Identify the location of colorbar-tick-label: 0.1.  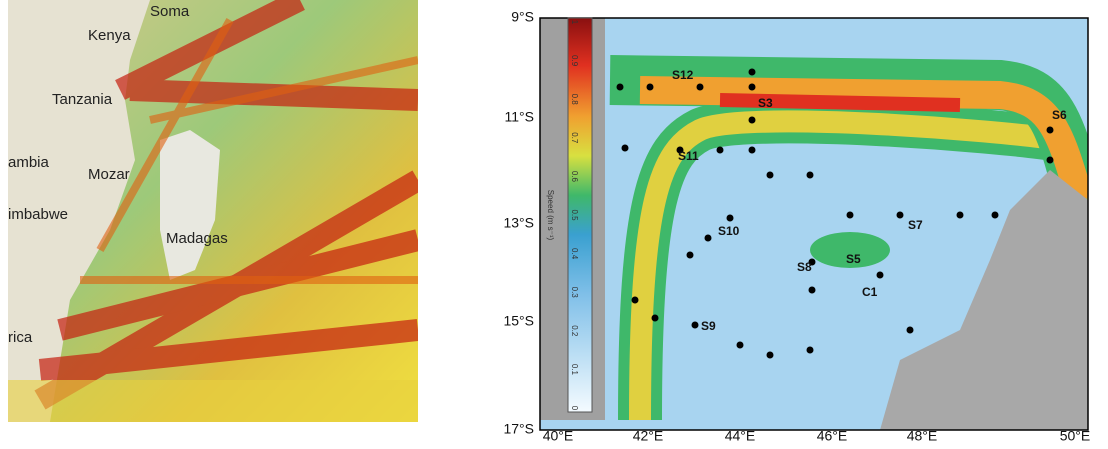
(574, 370).